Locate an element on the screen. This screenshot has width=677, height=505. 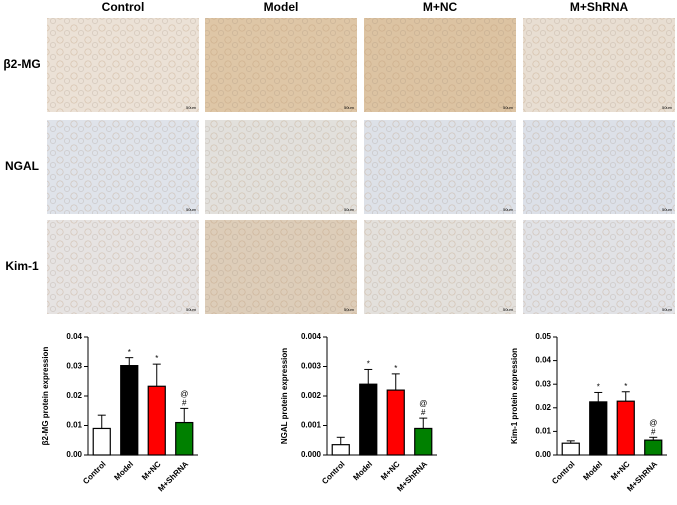
y-tick-label: 0.001 is located at coordinates (311, 425).